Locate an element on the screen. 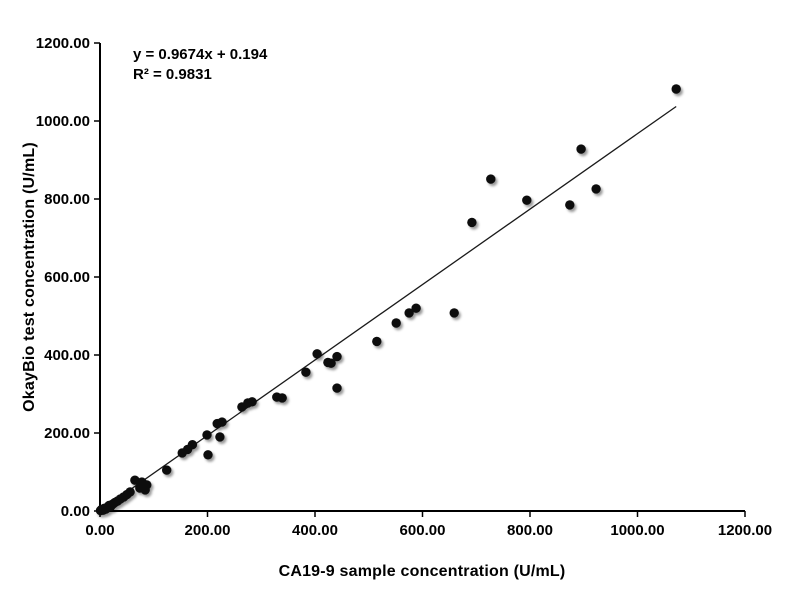 This screenshot has width=787, height=600. y-tick-label: 0.00 is located at coordinates (75, 511).